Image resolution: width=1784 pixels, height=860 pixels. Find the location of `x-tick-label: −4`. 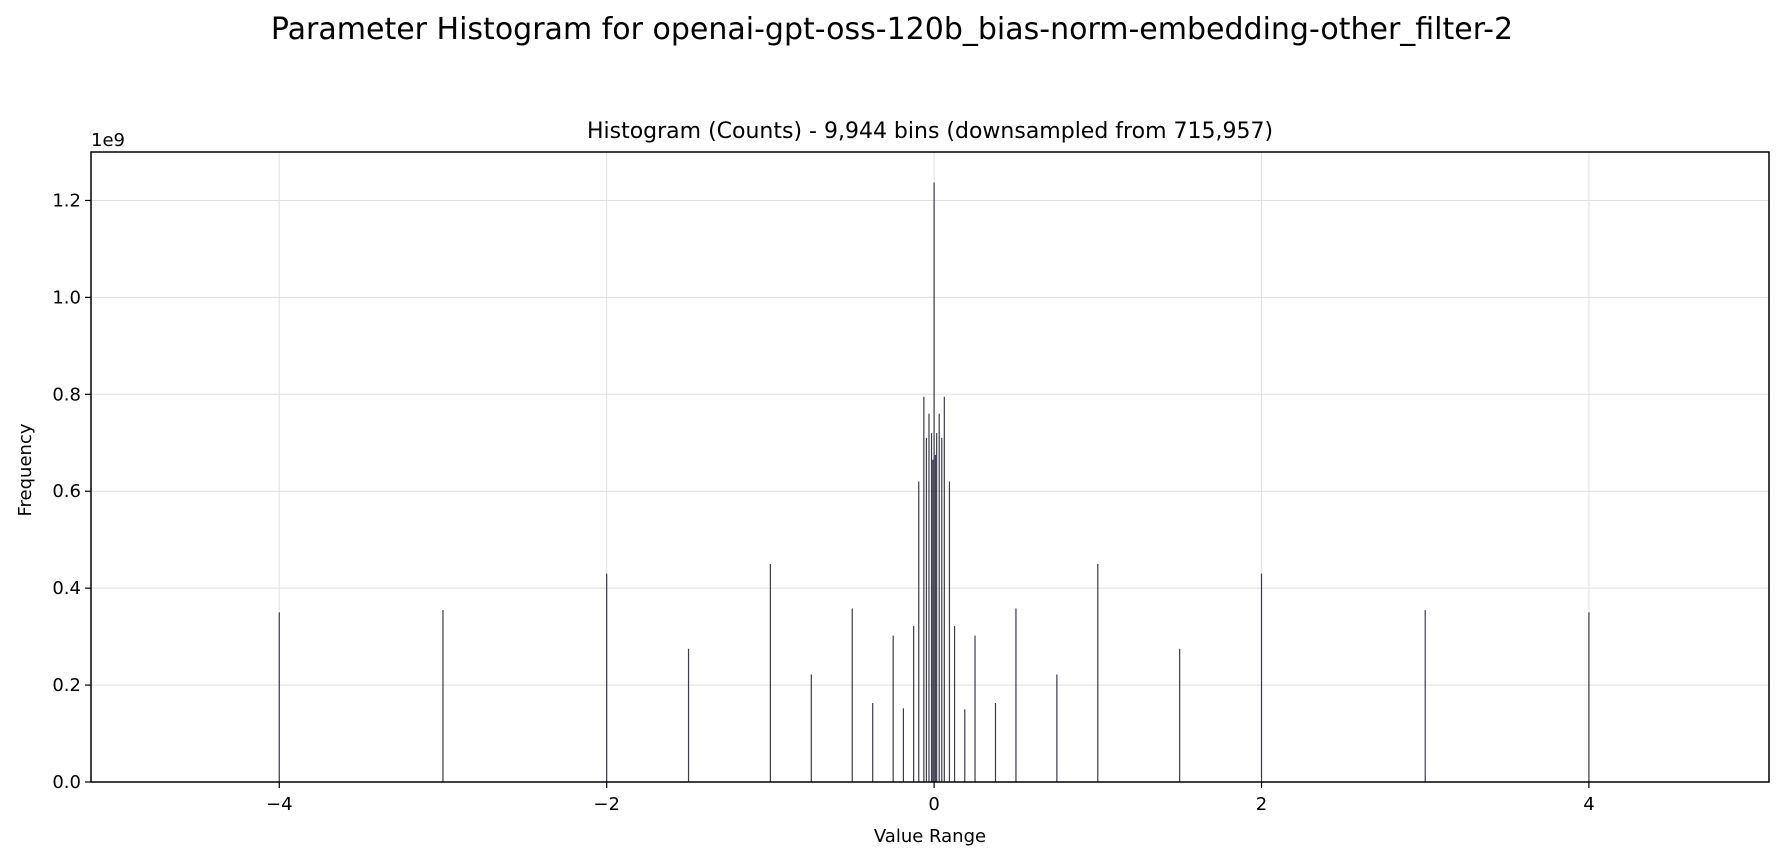

x-tick-label: −4 is located at coordinates (279, 804).